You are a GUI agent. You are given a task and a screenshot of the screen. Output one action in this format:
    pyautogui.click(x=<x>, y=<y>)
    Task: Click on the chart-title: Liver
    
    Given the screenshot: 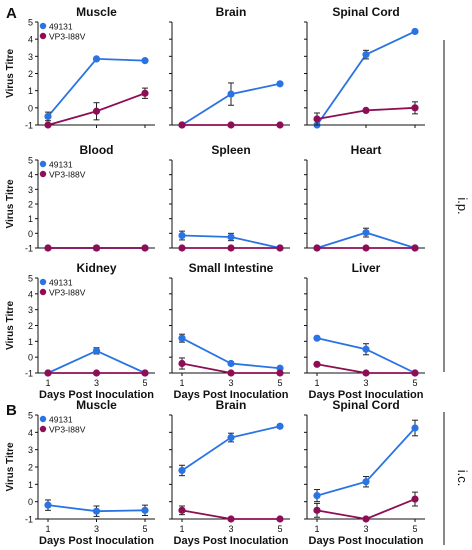 What is the action you would take?
    pyautogui.click(x=366, y=268)
    